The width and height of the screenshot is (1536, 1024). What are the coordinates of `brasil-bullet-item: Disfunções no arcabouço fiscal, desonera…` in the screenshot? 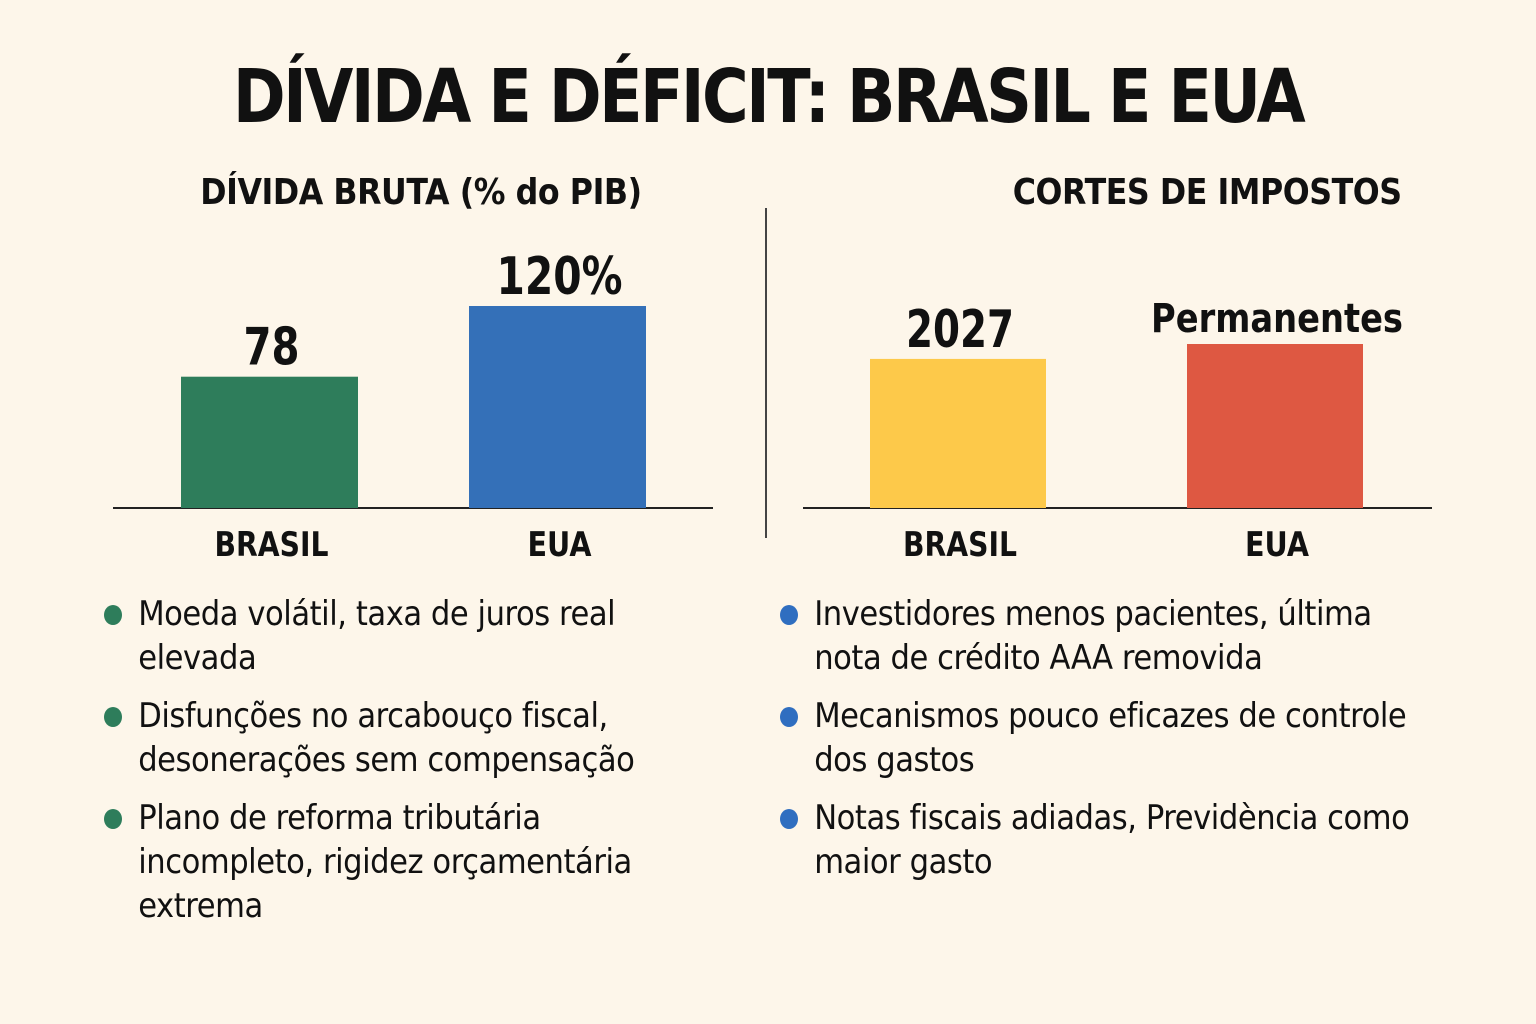 It's located at (374, 738).